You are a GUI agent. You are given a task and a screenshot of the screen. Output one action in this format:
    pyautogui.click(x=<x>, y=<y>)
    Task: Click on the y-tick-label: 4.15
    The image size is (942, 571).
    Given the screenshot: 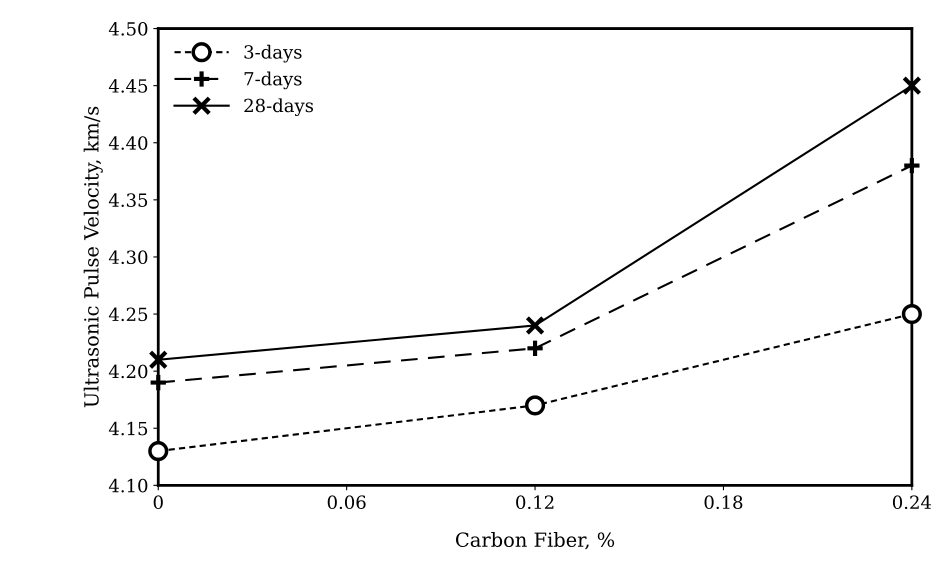 What is the action you would take?
    pyautogui.click(x=128, y=429)
    